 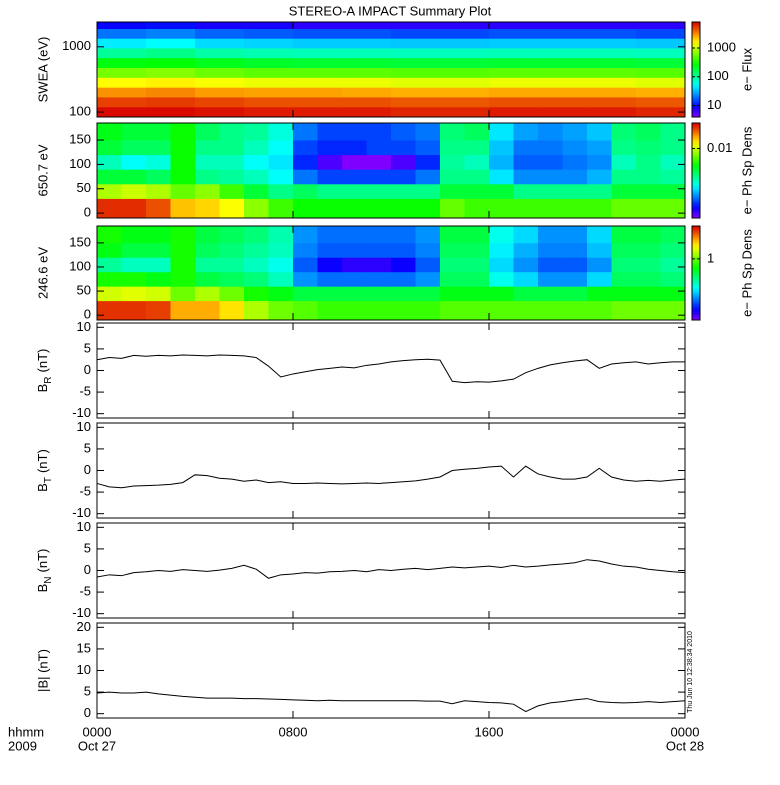 I want to click on x-date-label: Oct 27, so click(x=97, y=745).